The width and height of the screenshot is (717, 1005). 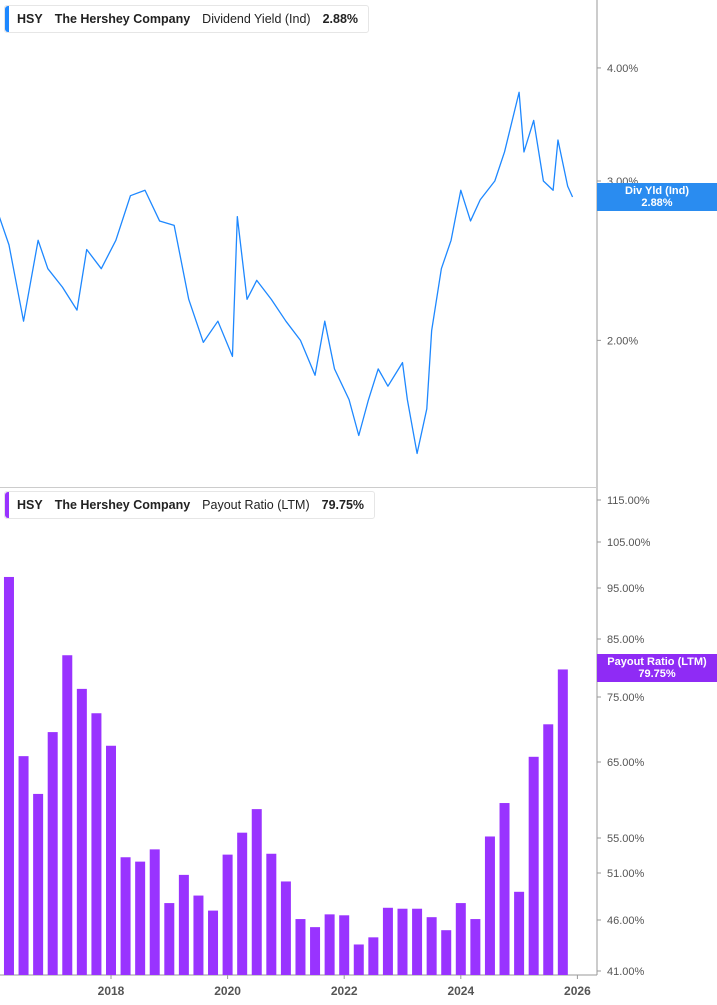 What do you see at coordinates (626, 921) in the screenshot?
I see `y-tick-label: 46.00%` at bounding box center [626, 921].